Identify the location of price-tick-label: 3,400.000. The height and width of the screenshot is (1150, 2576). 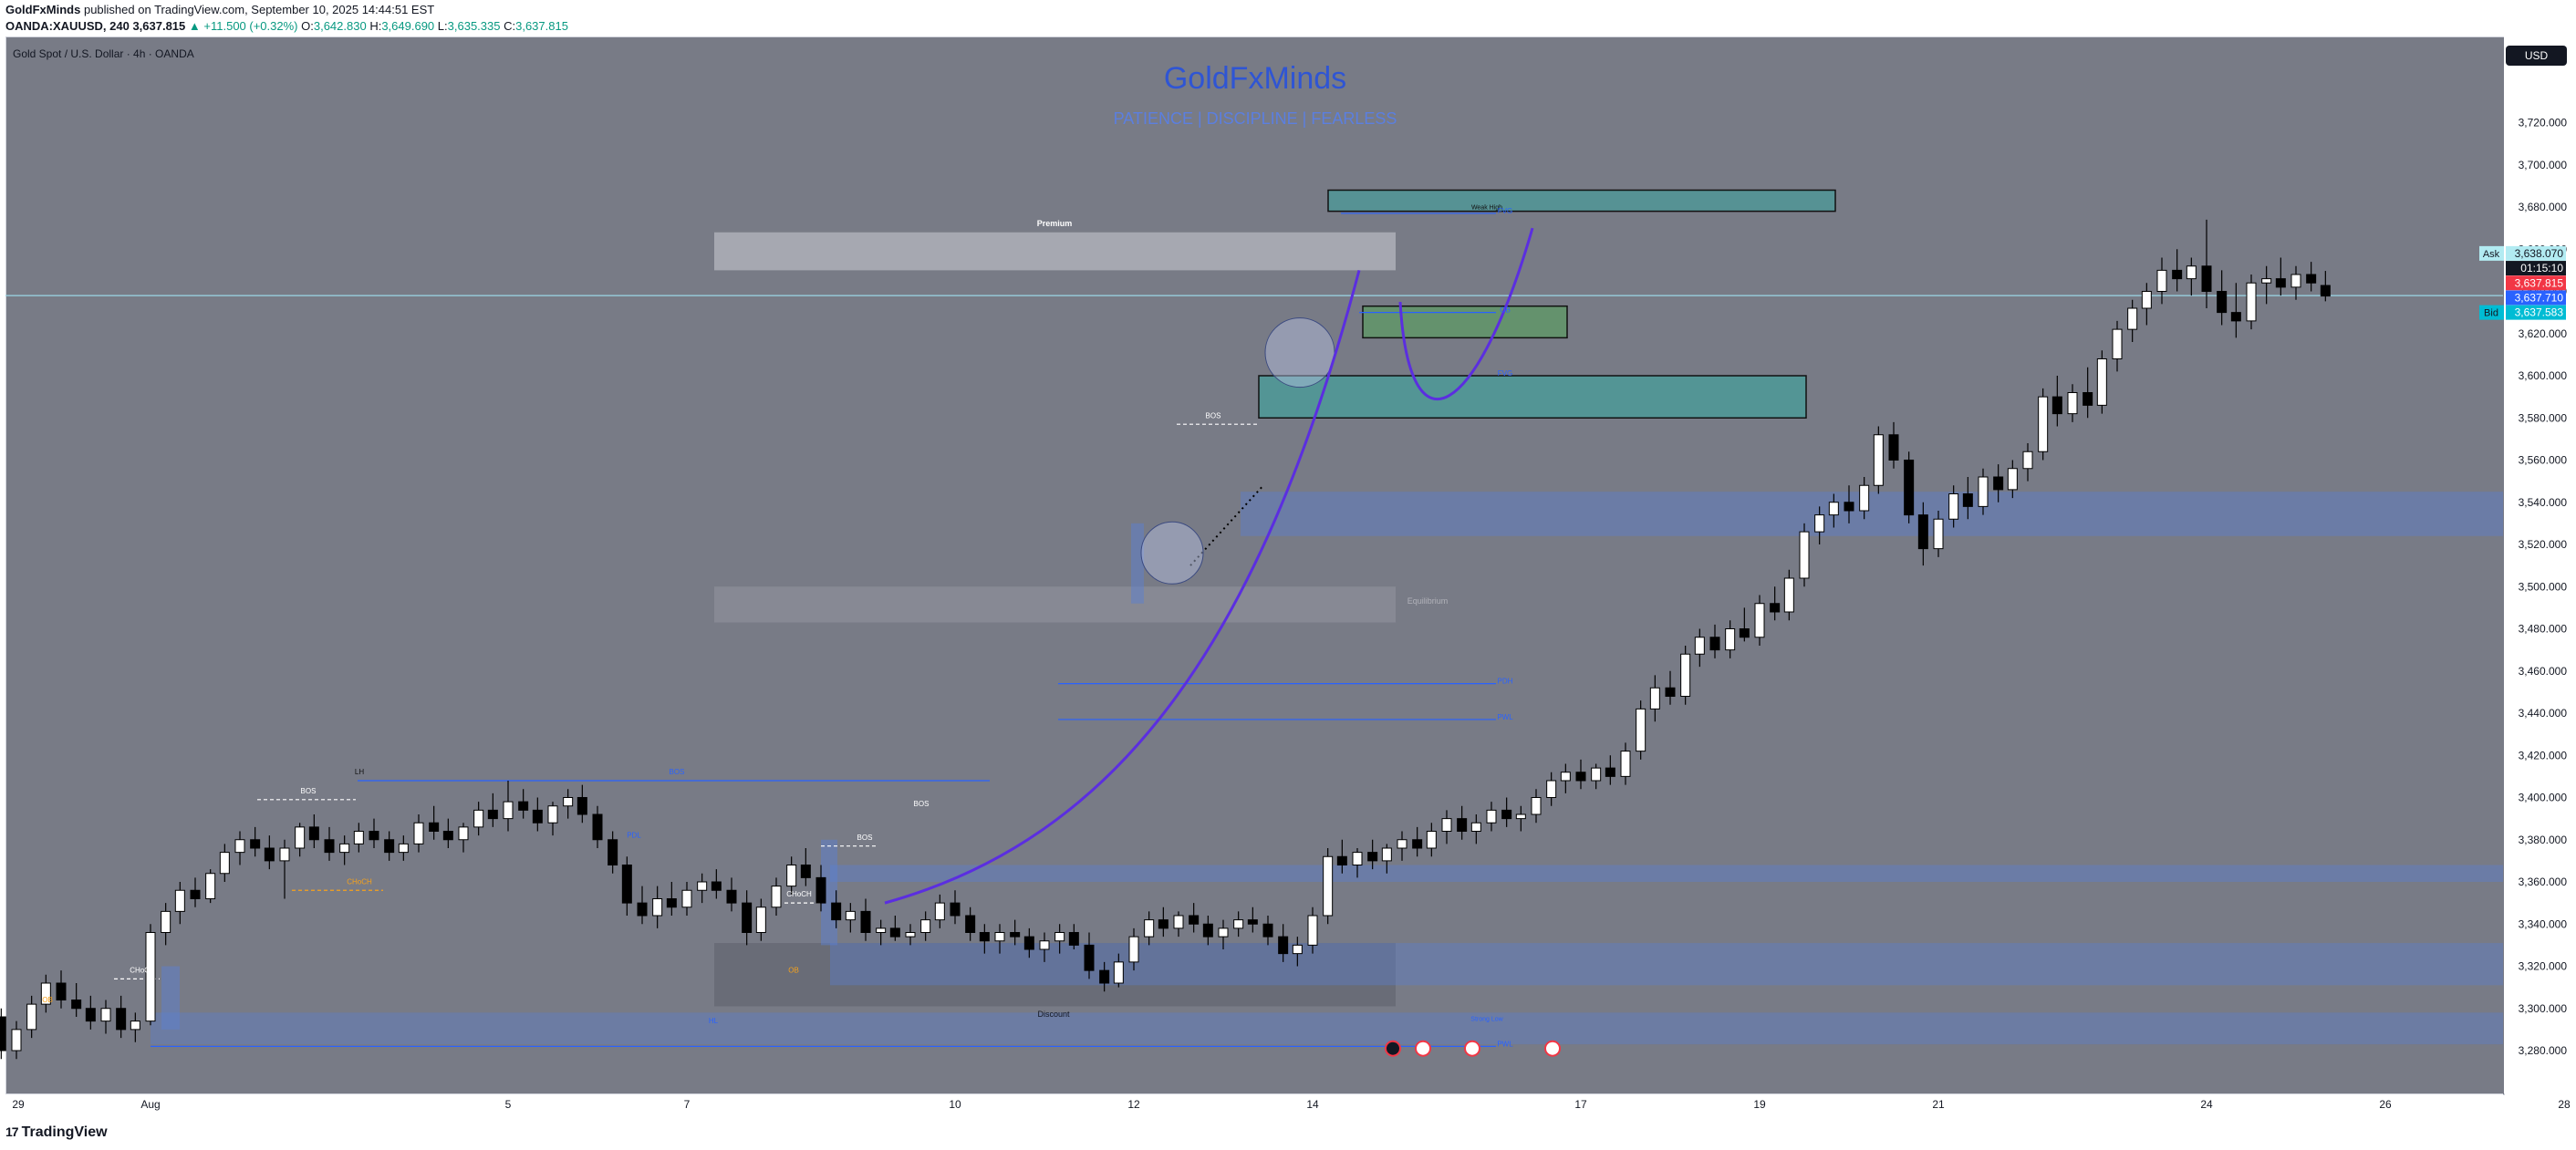
(2543, 798).